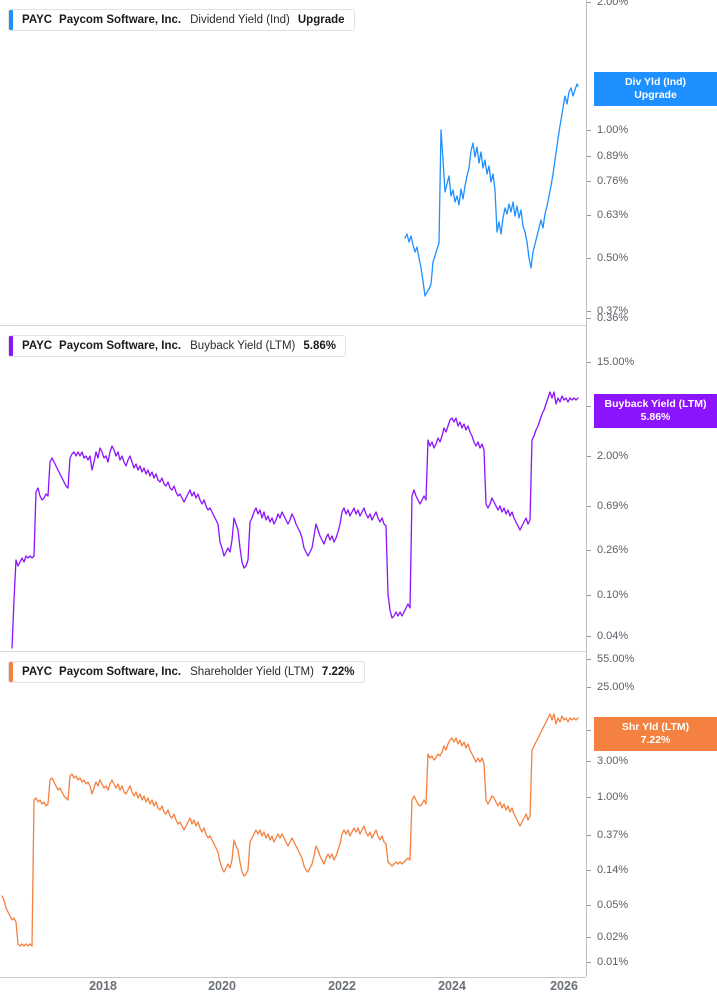 The width and height of the screenshot is (717, 1005). What do you see at coordinates (655, 727) in the screenshot?
I see `badge-metric-label: Shr Yld (LTM)` at bounding box center [655, 727].